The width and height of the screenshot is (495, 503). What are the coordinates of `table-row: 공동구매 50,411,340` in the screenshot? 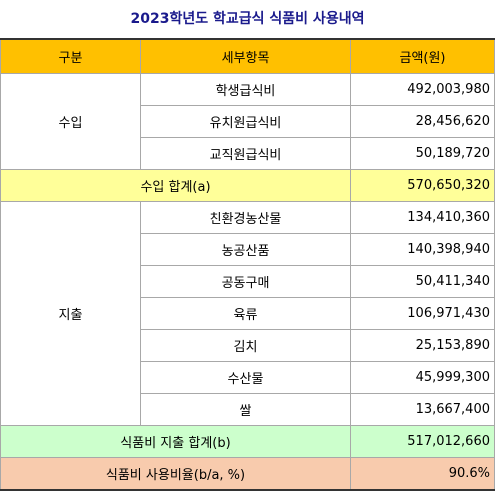 It's located at (248, 281).